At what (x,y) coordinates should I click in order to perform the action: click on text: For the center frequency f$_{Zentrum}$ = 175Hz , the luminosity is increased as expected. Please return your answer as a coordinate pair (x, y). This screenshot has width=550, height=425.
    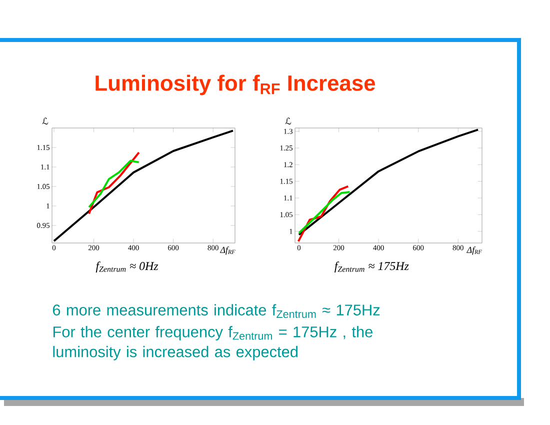
    Looking at the image, I should click on (212, 343).